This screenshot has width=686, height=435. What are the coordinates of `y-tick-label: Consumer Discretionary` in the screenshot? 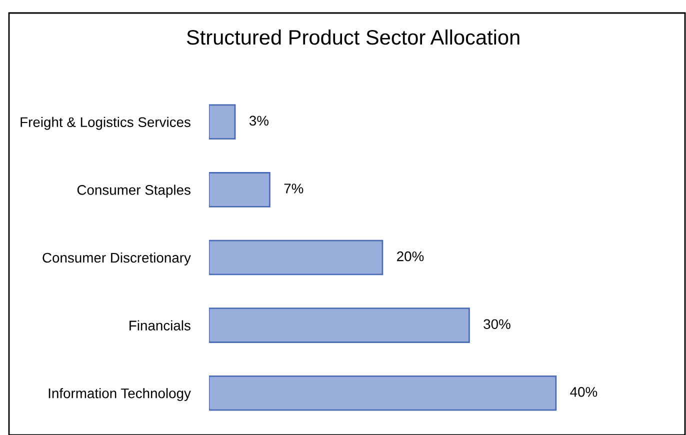 It's located at (116, 259).